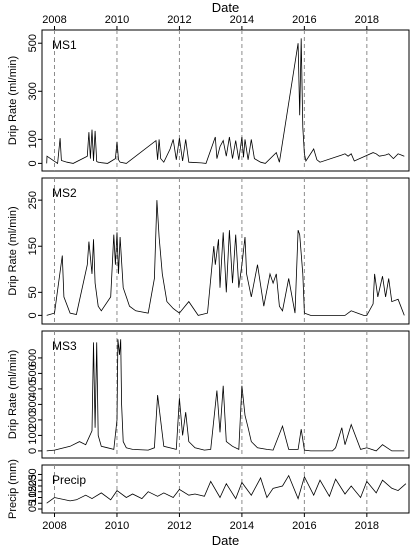 The height and width of the screenshot is (550, 413). I want to click on top-tick-label-2018: 2018, so click(367, 20).